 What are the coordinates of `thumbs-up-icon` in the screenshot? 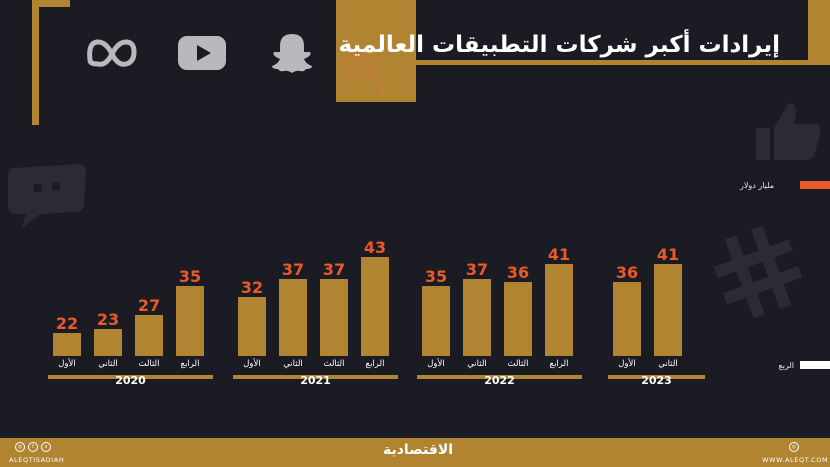 It's located at (788, 131).